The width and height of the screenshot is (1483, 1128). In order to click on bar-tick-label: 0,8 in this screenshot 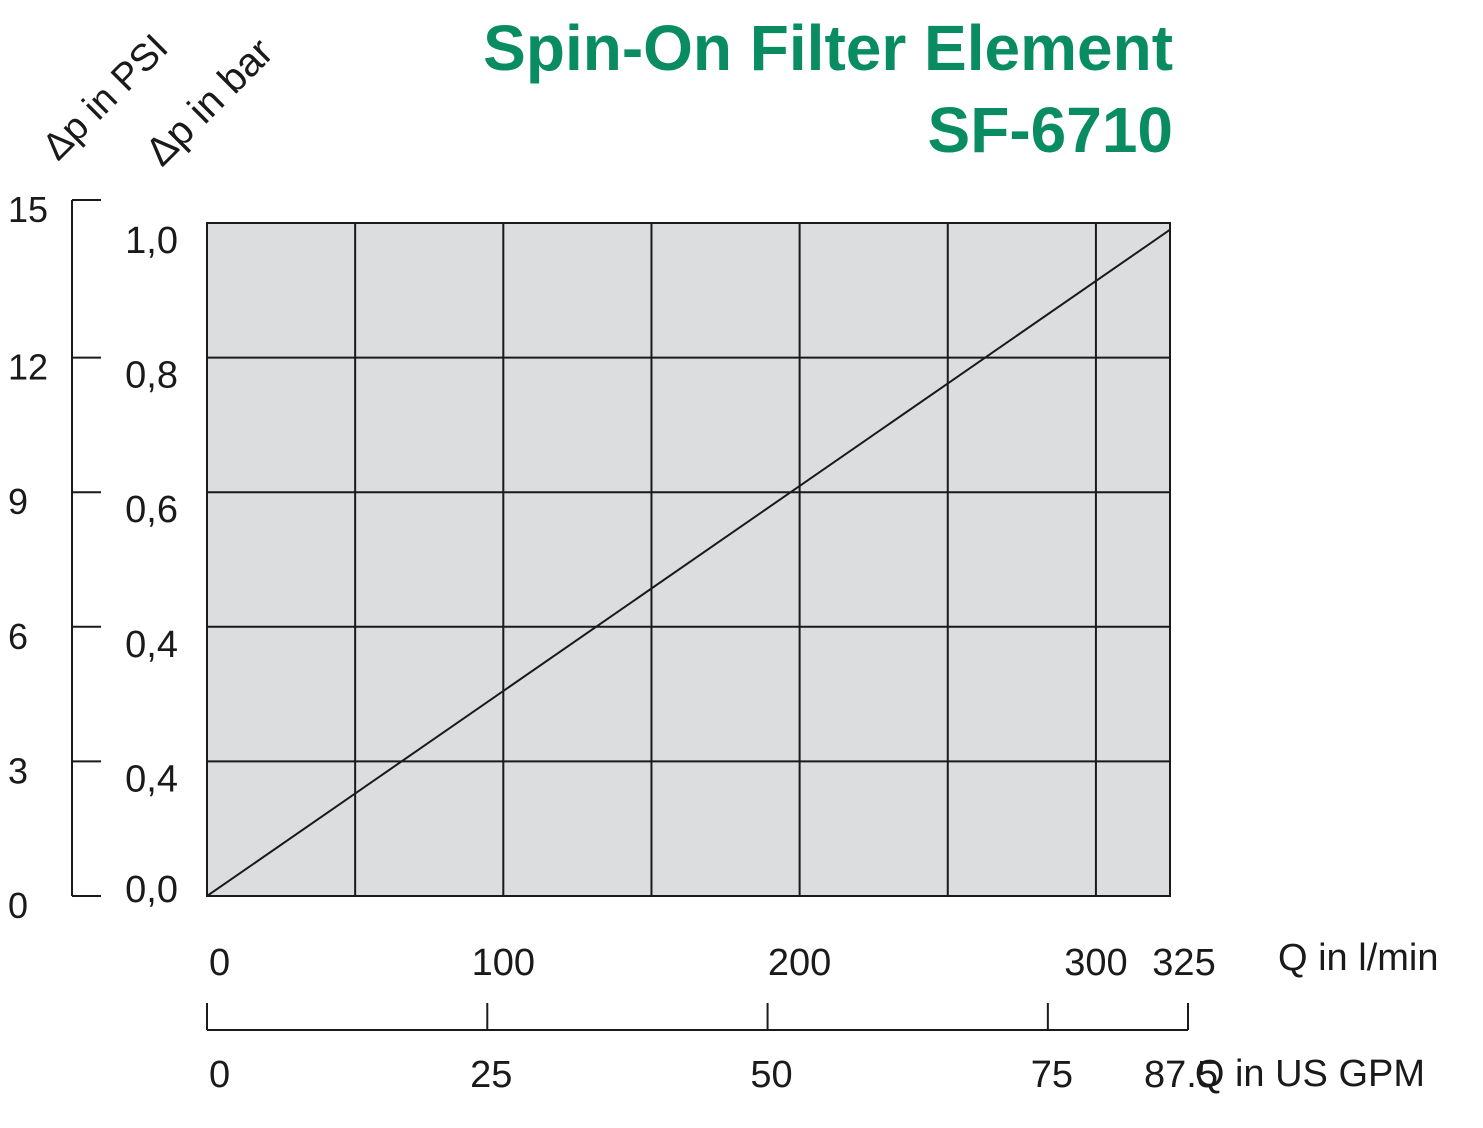, I will do `click(151, 376)`.